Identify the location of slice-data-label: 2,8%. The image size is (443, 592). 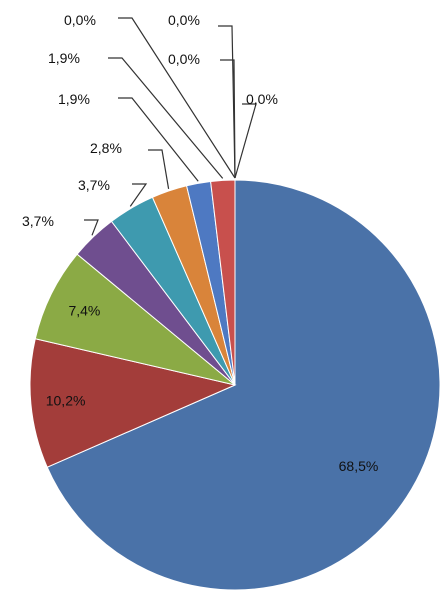
(106, 148).